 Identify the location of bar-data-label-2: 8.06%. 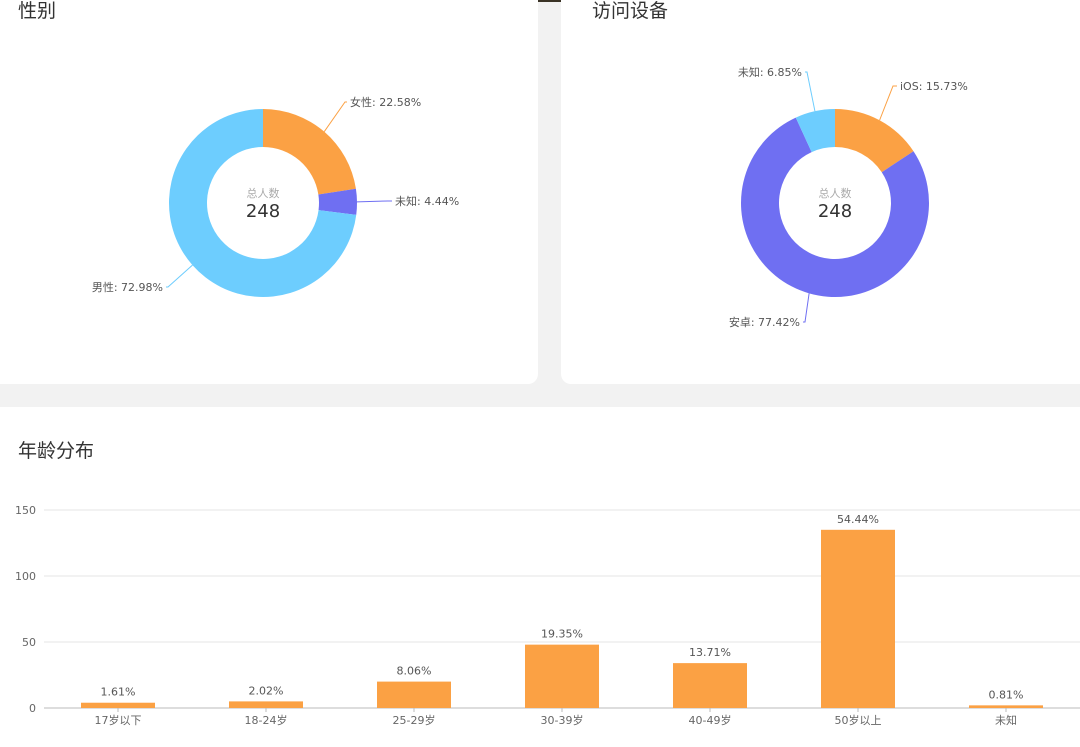
(414, 671).